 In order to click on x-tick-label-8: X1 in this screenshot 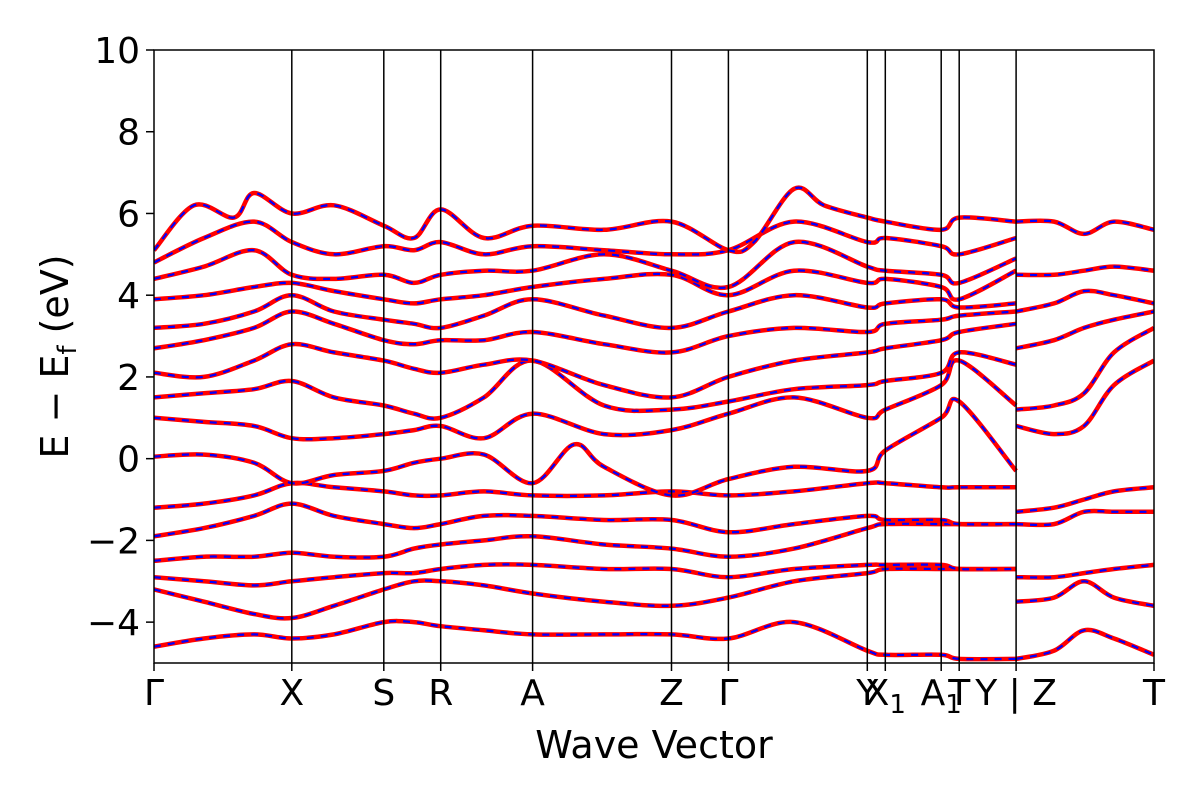, I will do `click(885, 696)`.